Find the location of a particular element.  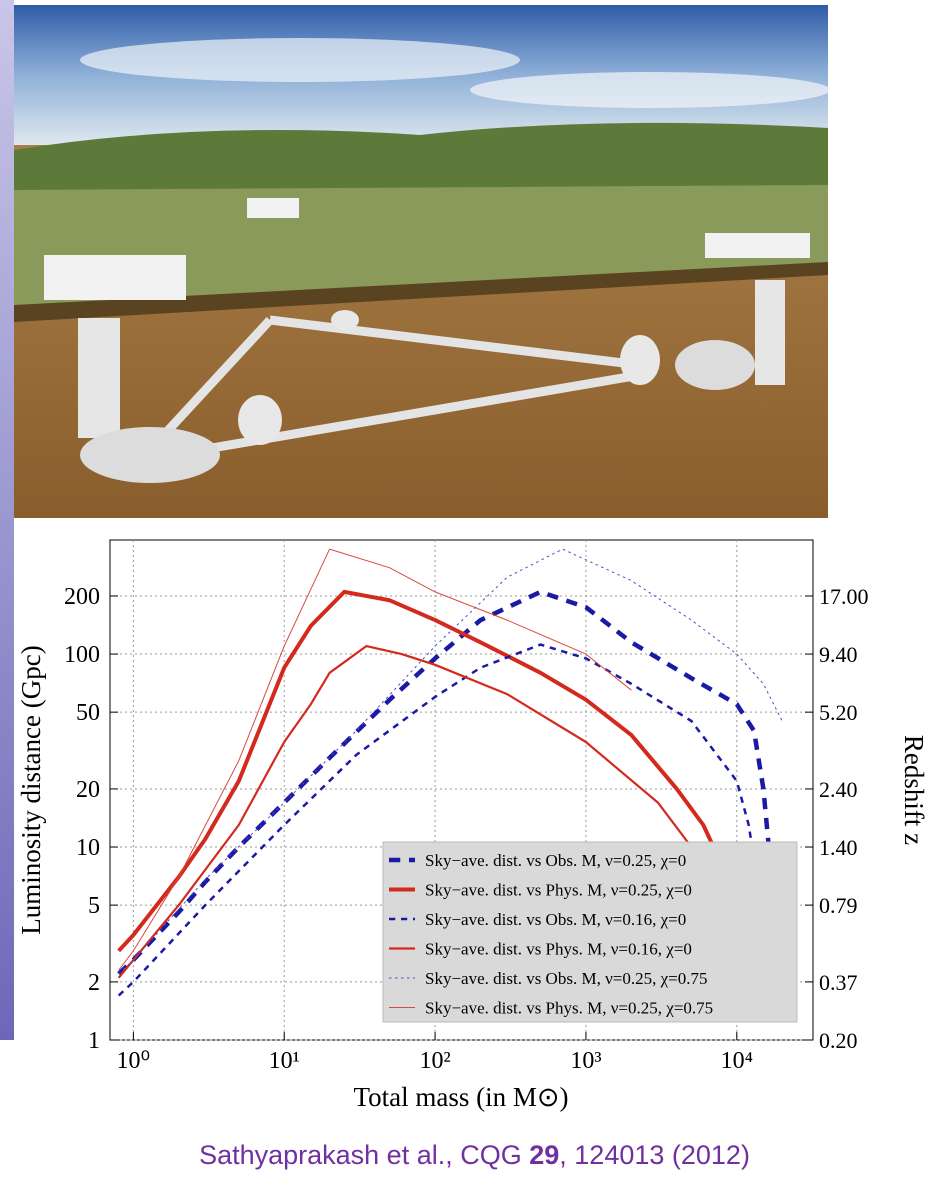

legend-label: Sky−ave. dist. vs Obs. M, ν=0.16, χ=0 is located at coordinates (555, 919).